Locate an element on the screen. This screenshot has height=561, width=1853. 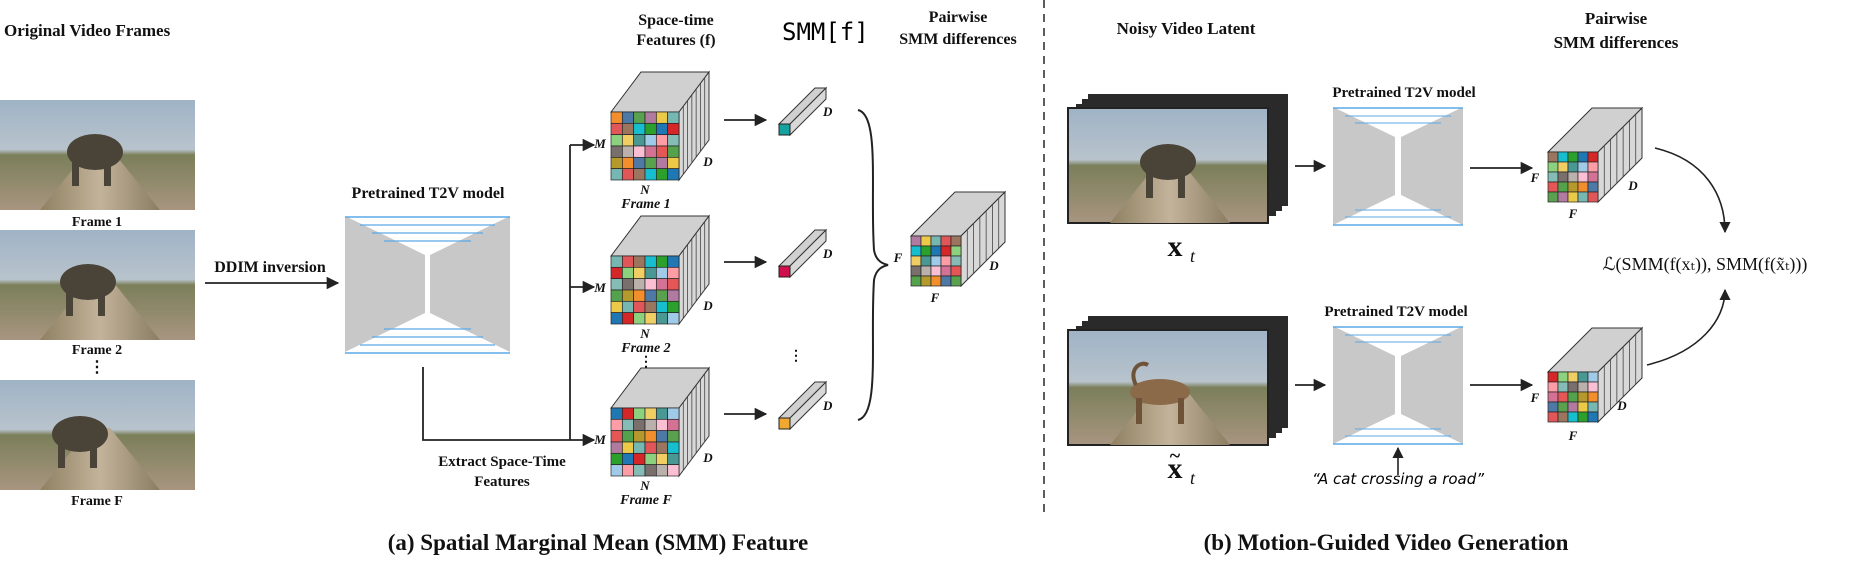
dim-d: D is located at coordinates (993, 265).